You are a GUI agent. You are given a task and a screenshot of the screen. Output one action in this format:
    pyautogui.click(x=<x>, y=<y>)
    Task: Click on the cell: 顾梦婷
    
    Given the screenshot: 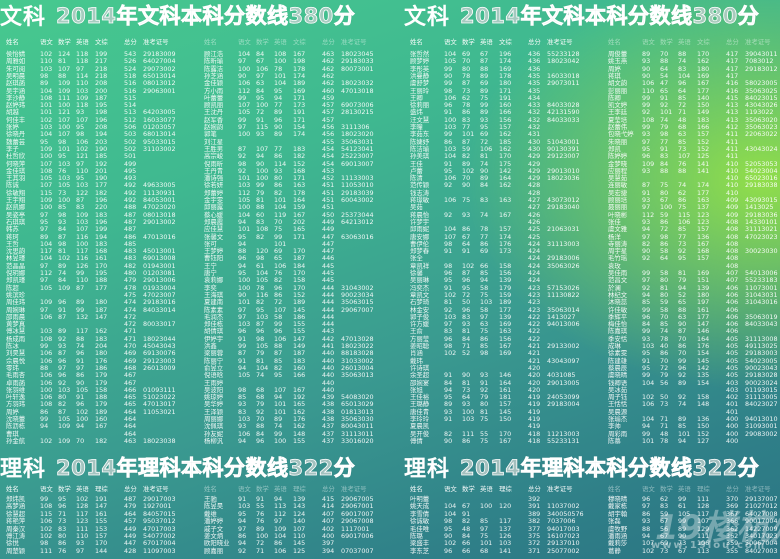 What is the action you would take?
    pyautogui.click(x=420, y=61)
    